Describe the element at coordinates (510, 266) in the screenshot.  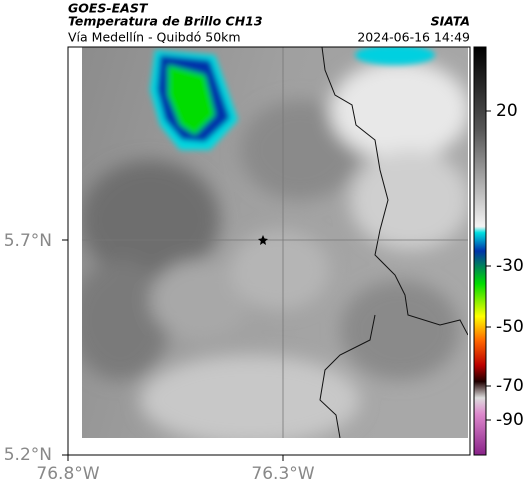
I see `colorbar-tick-label: -30` at that location.